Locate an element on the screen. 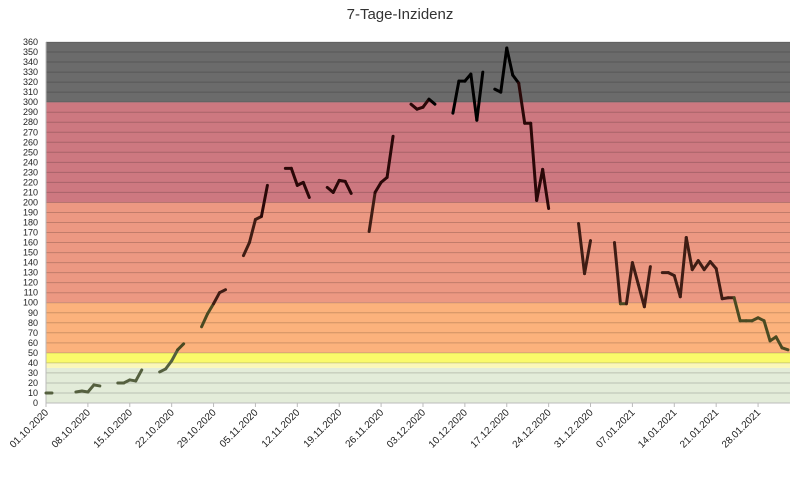  y-tick-label: 160 is located at coordinates (30, 243).